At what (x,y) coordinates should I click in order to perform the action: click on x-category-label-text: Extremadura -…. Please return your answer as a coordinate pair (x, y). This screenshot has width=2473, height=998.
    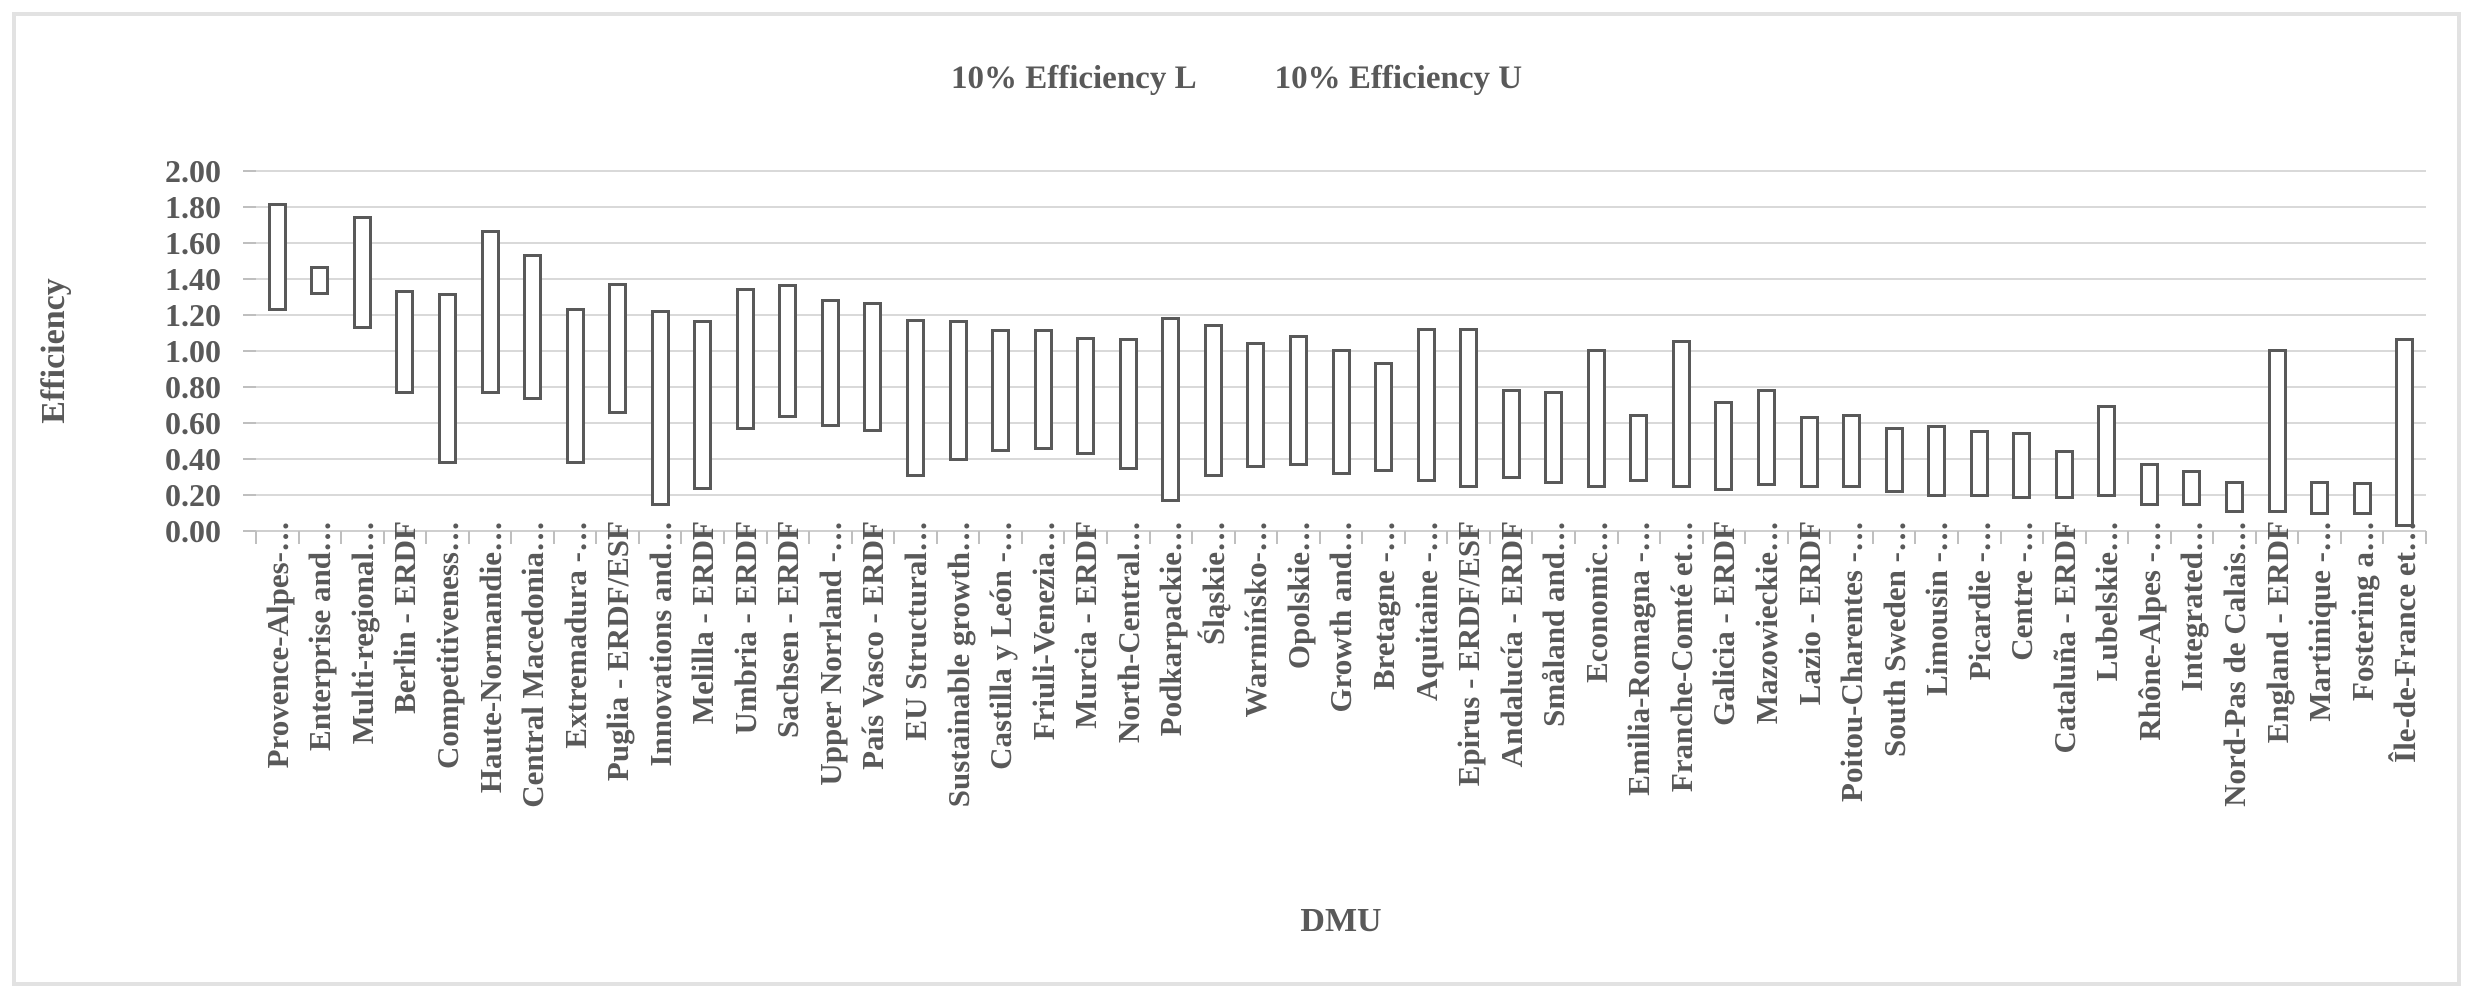
    Looking at the image, I should click on (575, 635).